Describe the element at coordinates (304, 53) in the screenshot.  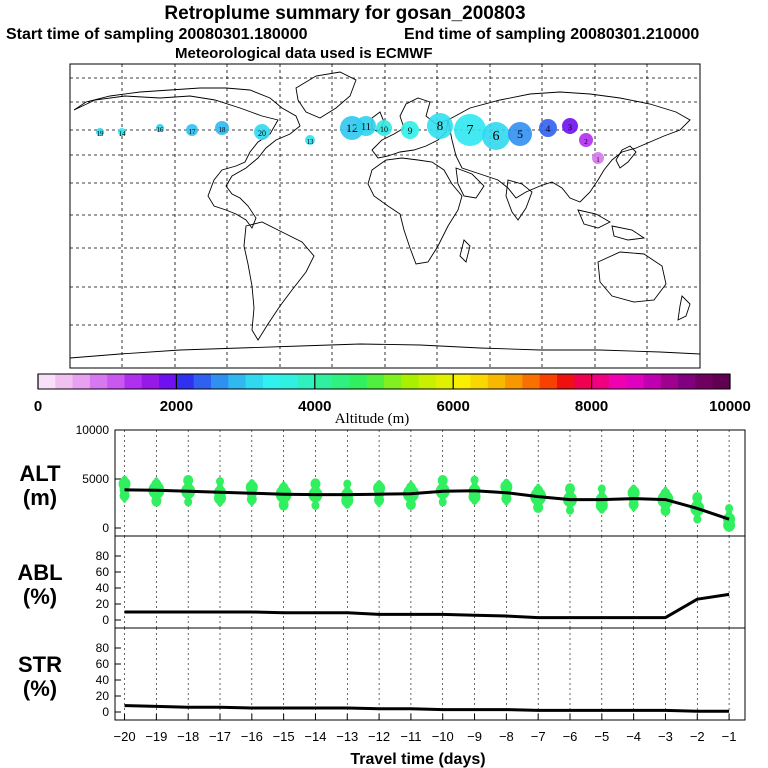
I see `met-source-label: Meteorological data used is ECMWF` at that location.